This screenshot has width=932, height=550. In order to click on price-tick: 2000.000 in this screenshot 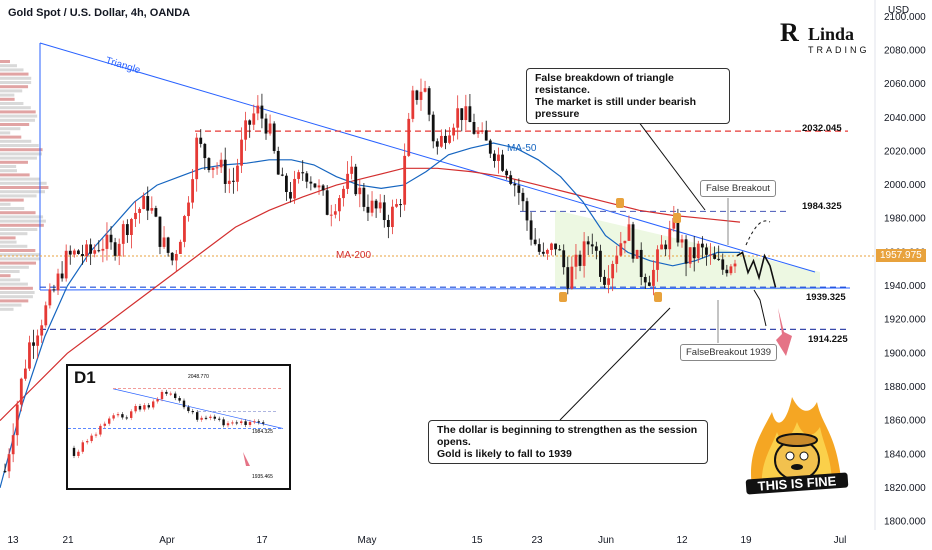, I will do `click(905, 185)`.